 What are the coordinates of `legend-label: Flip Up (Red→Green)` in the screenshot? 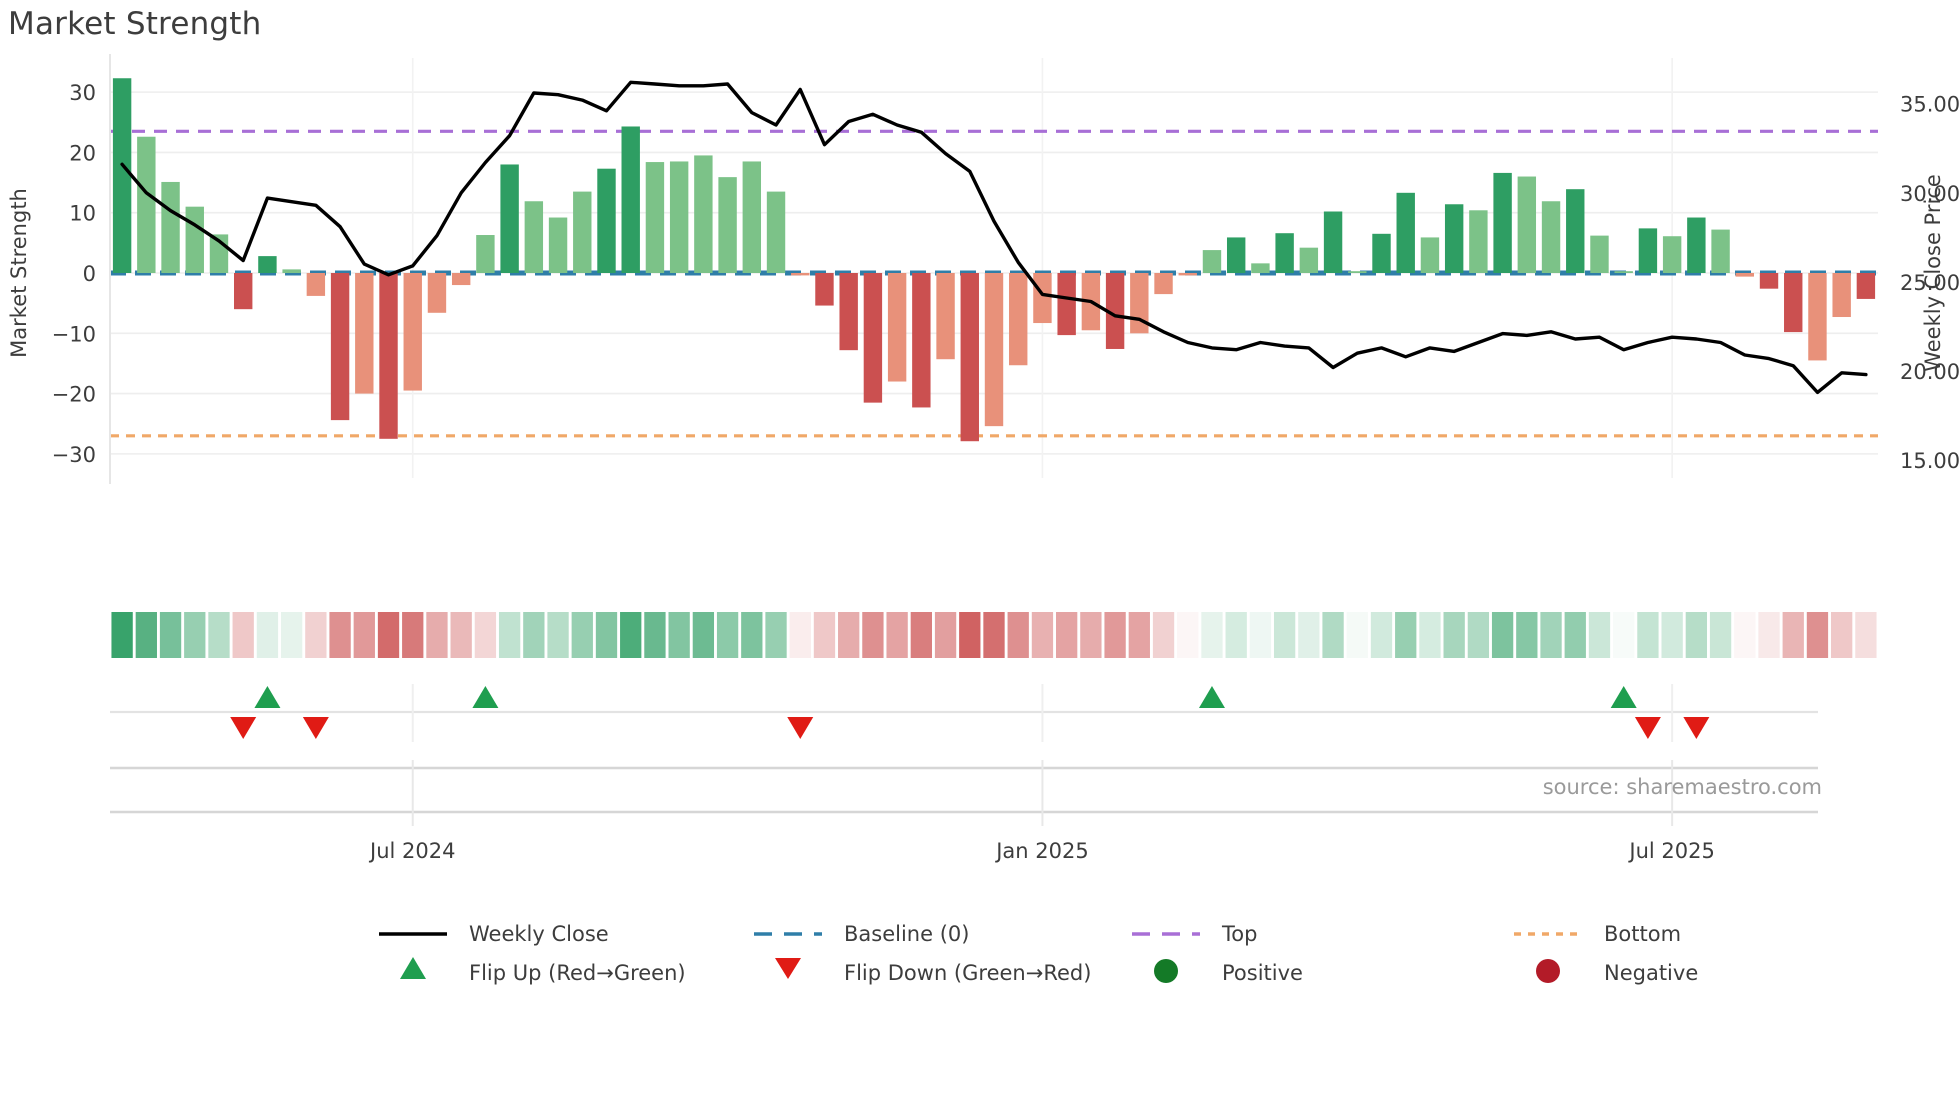 It's located at (577, 973).